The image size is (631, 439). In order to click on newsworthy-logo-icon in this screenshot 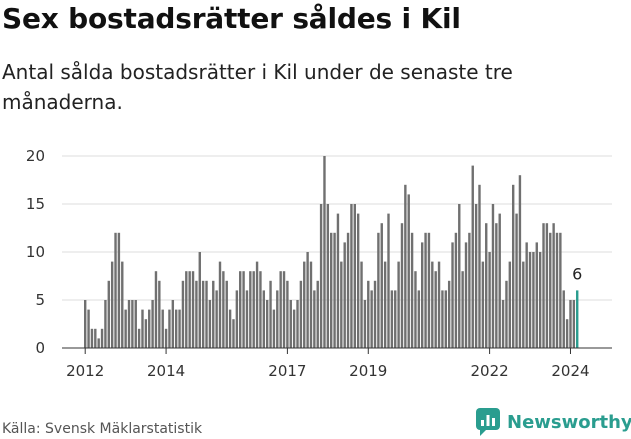, I will do `click(488, 422)`.